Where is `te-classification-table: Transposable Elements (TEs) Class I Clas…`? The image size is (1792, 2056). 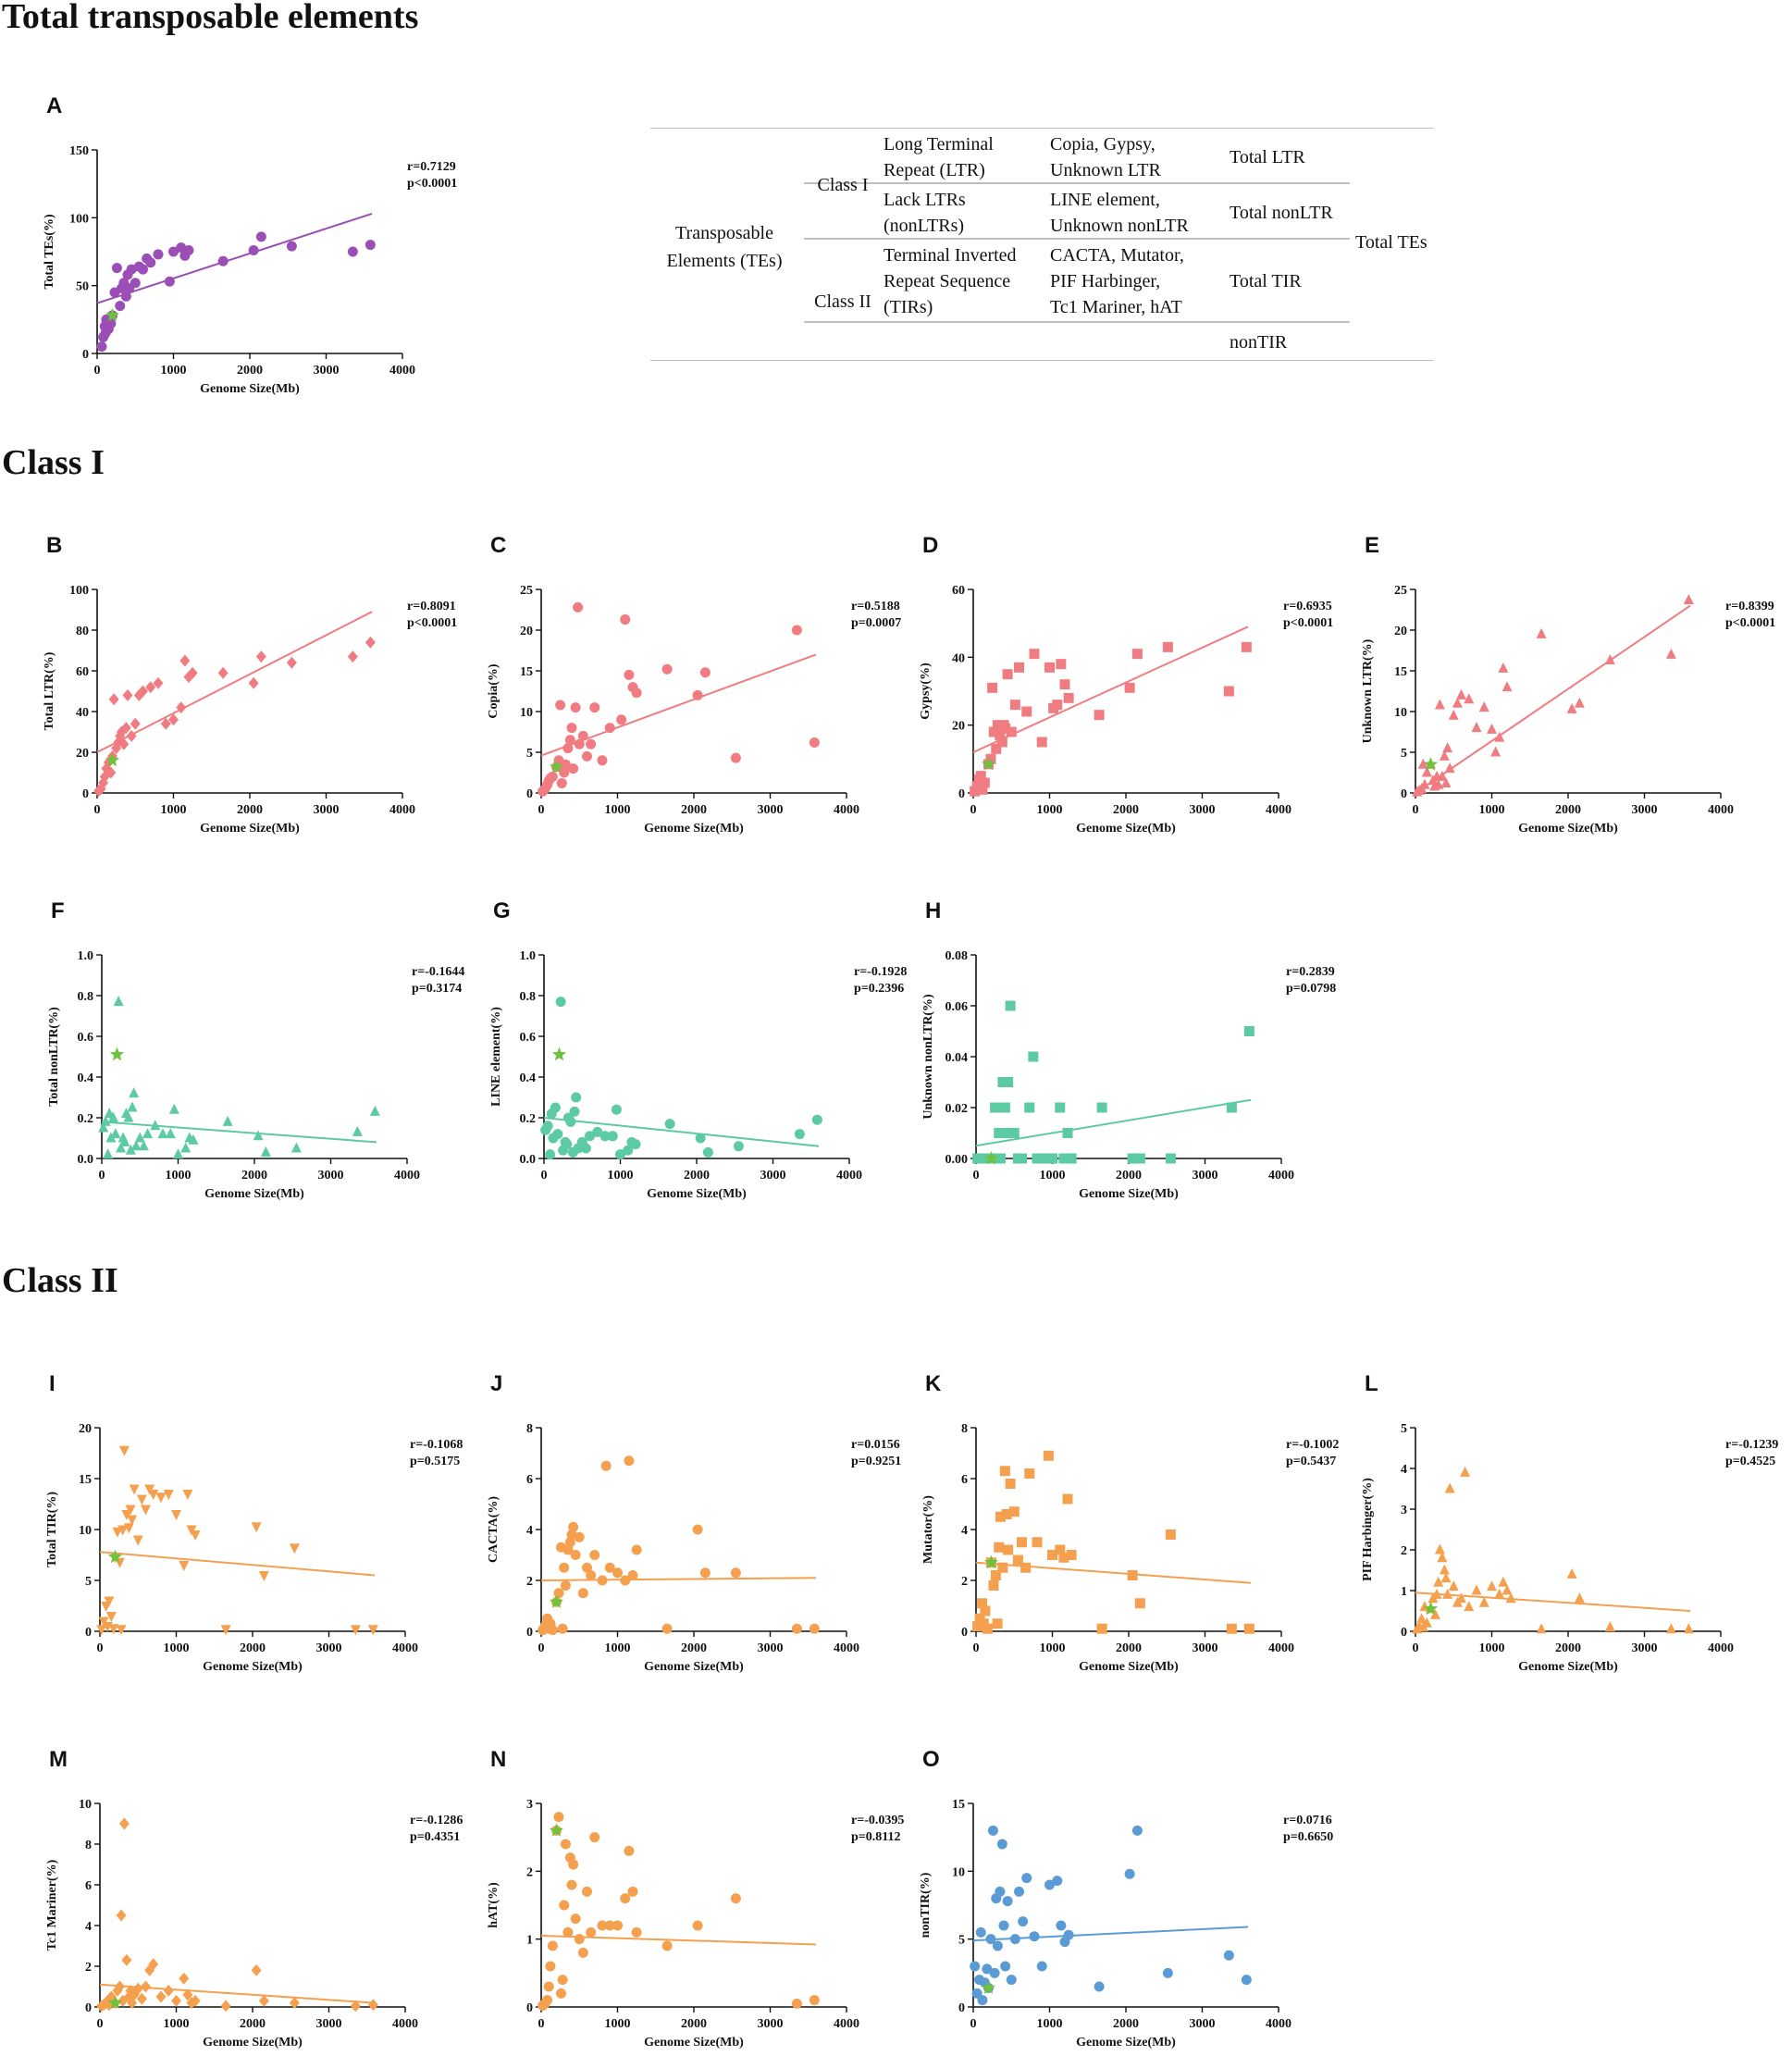 te-classification-table: Transposable Elements (TEs) Class I Clas… is located at coordinates (1041, 244).